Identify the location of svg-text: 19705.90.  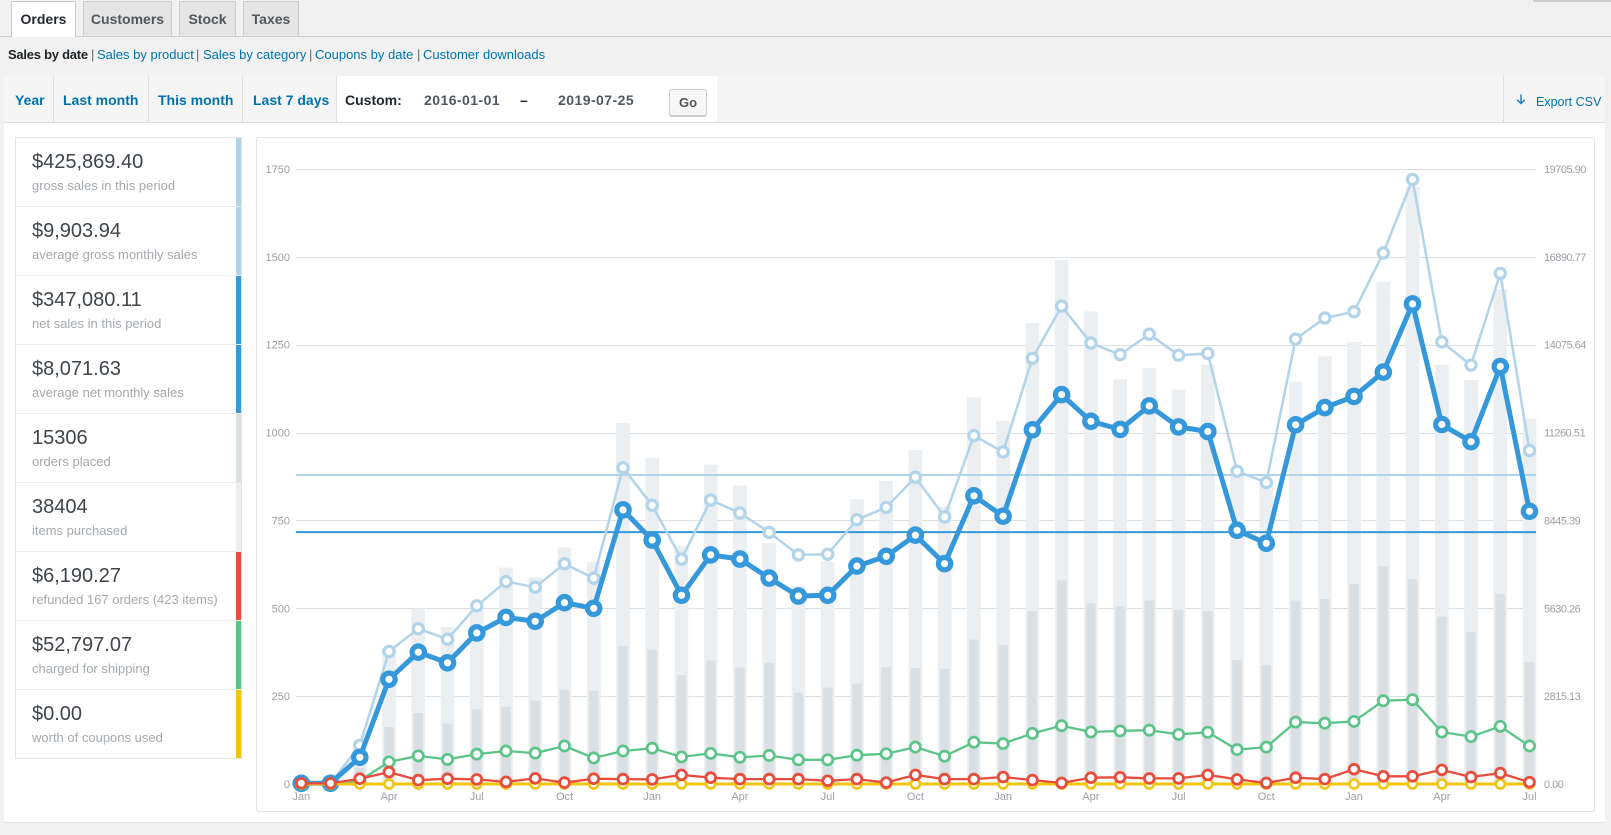
(1565, 170).